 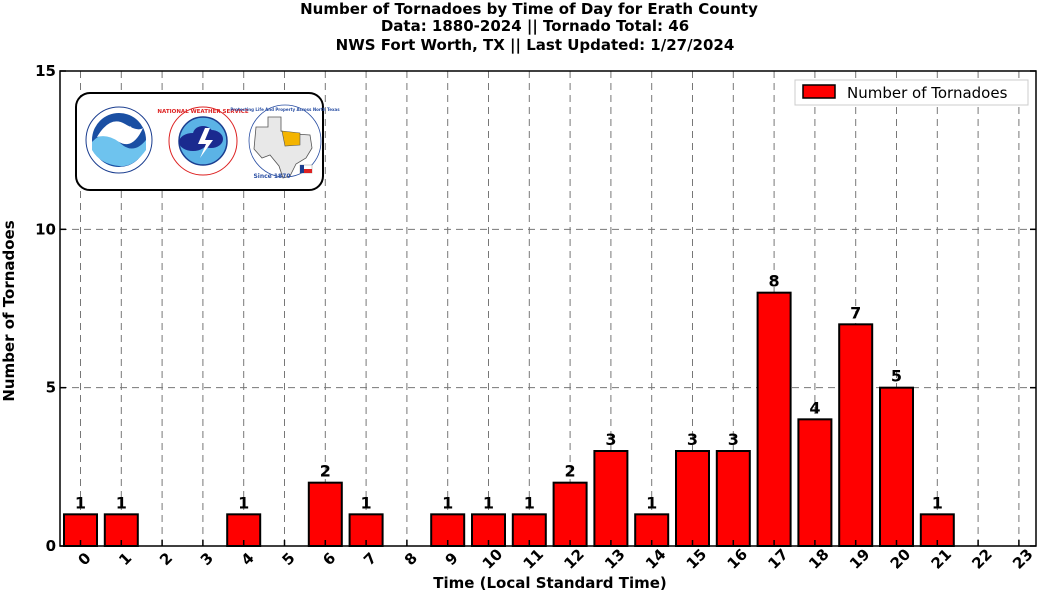 I want to click on x-tick-label: 9, so click(x=452, y=559).